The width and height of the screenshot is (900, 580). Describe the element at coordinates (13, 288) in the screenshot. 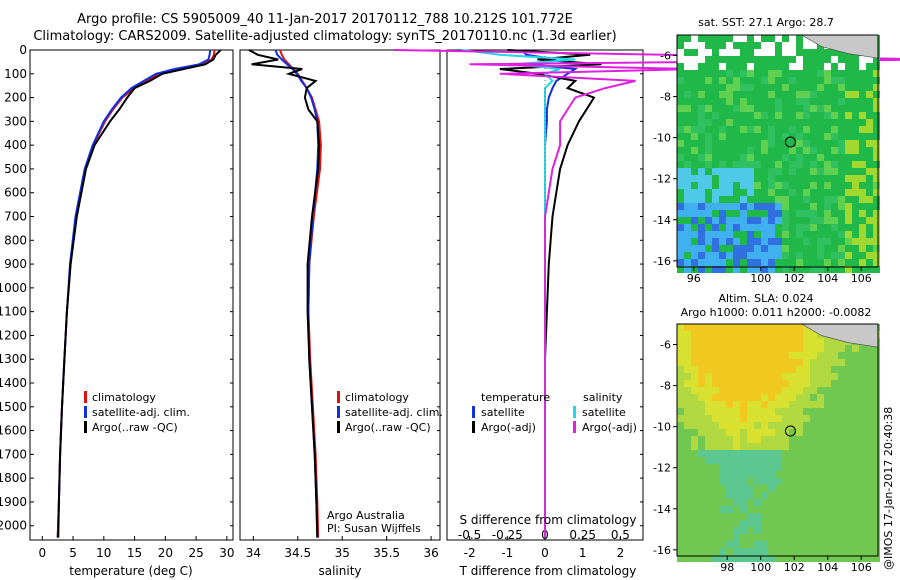

I see `depth-tick-label: 1000` at that location.